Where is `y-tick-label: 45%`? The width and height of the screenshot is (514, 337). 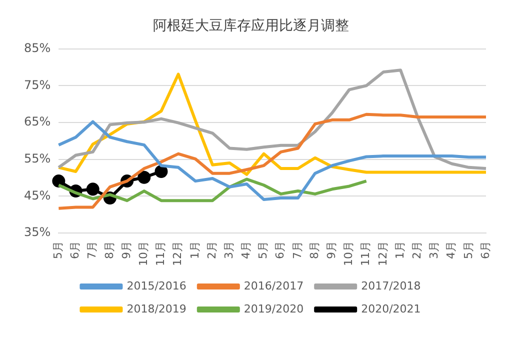 y-tick-label: 45% is located at coordinates (37, 195).